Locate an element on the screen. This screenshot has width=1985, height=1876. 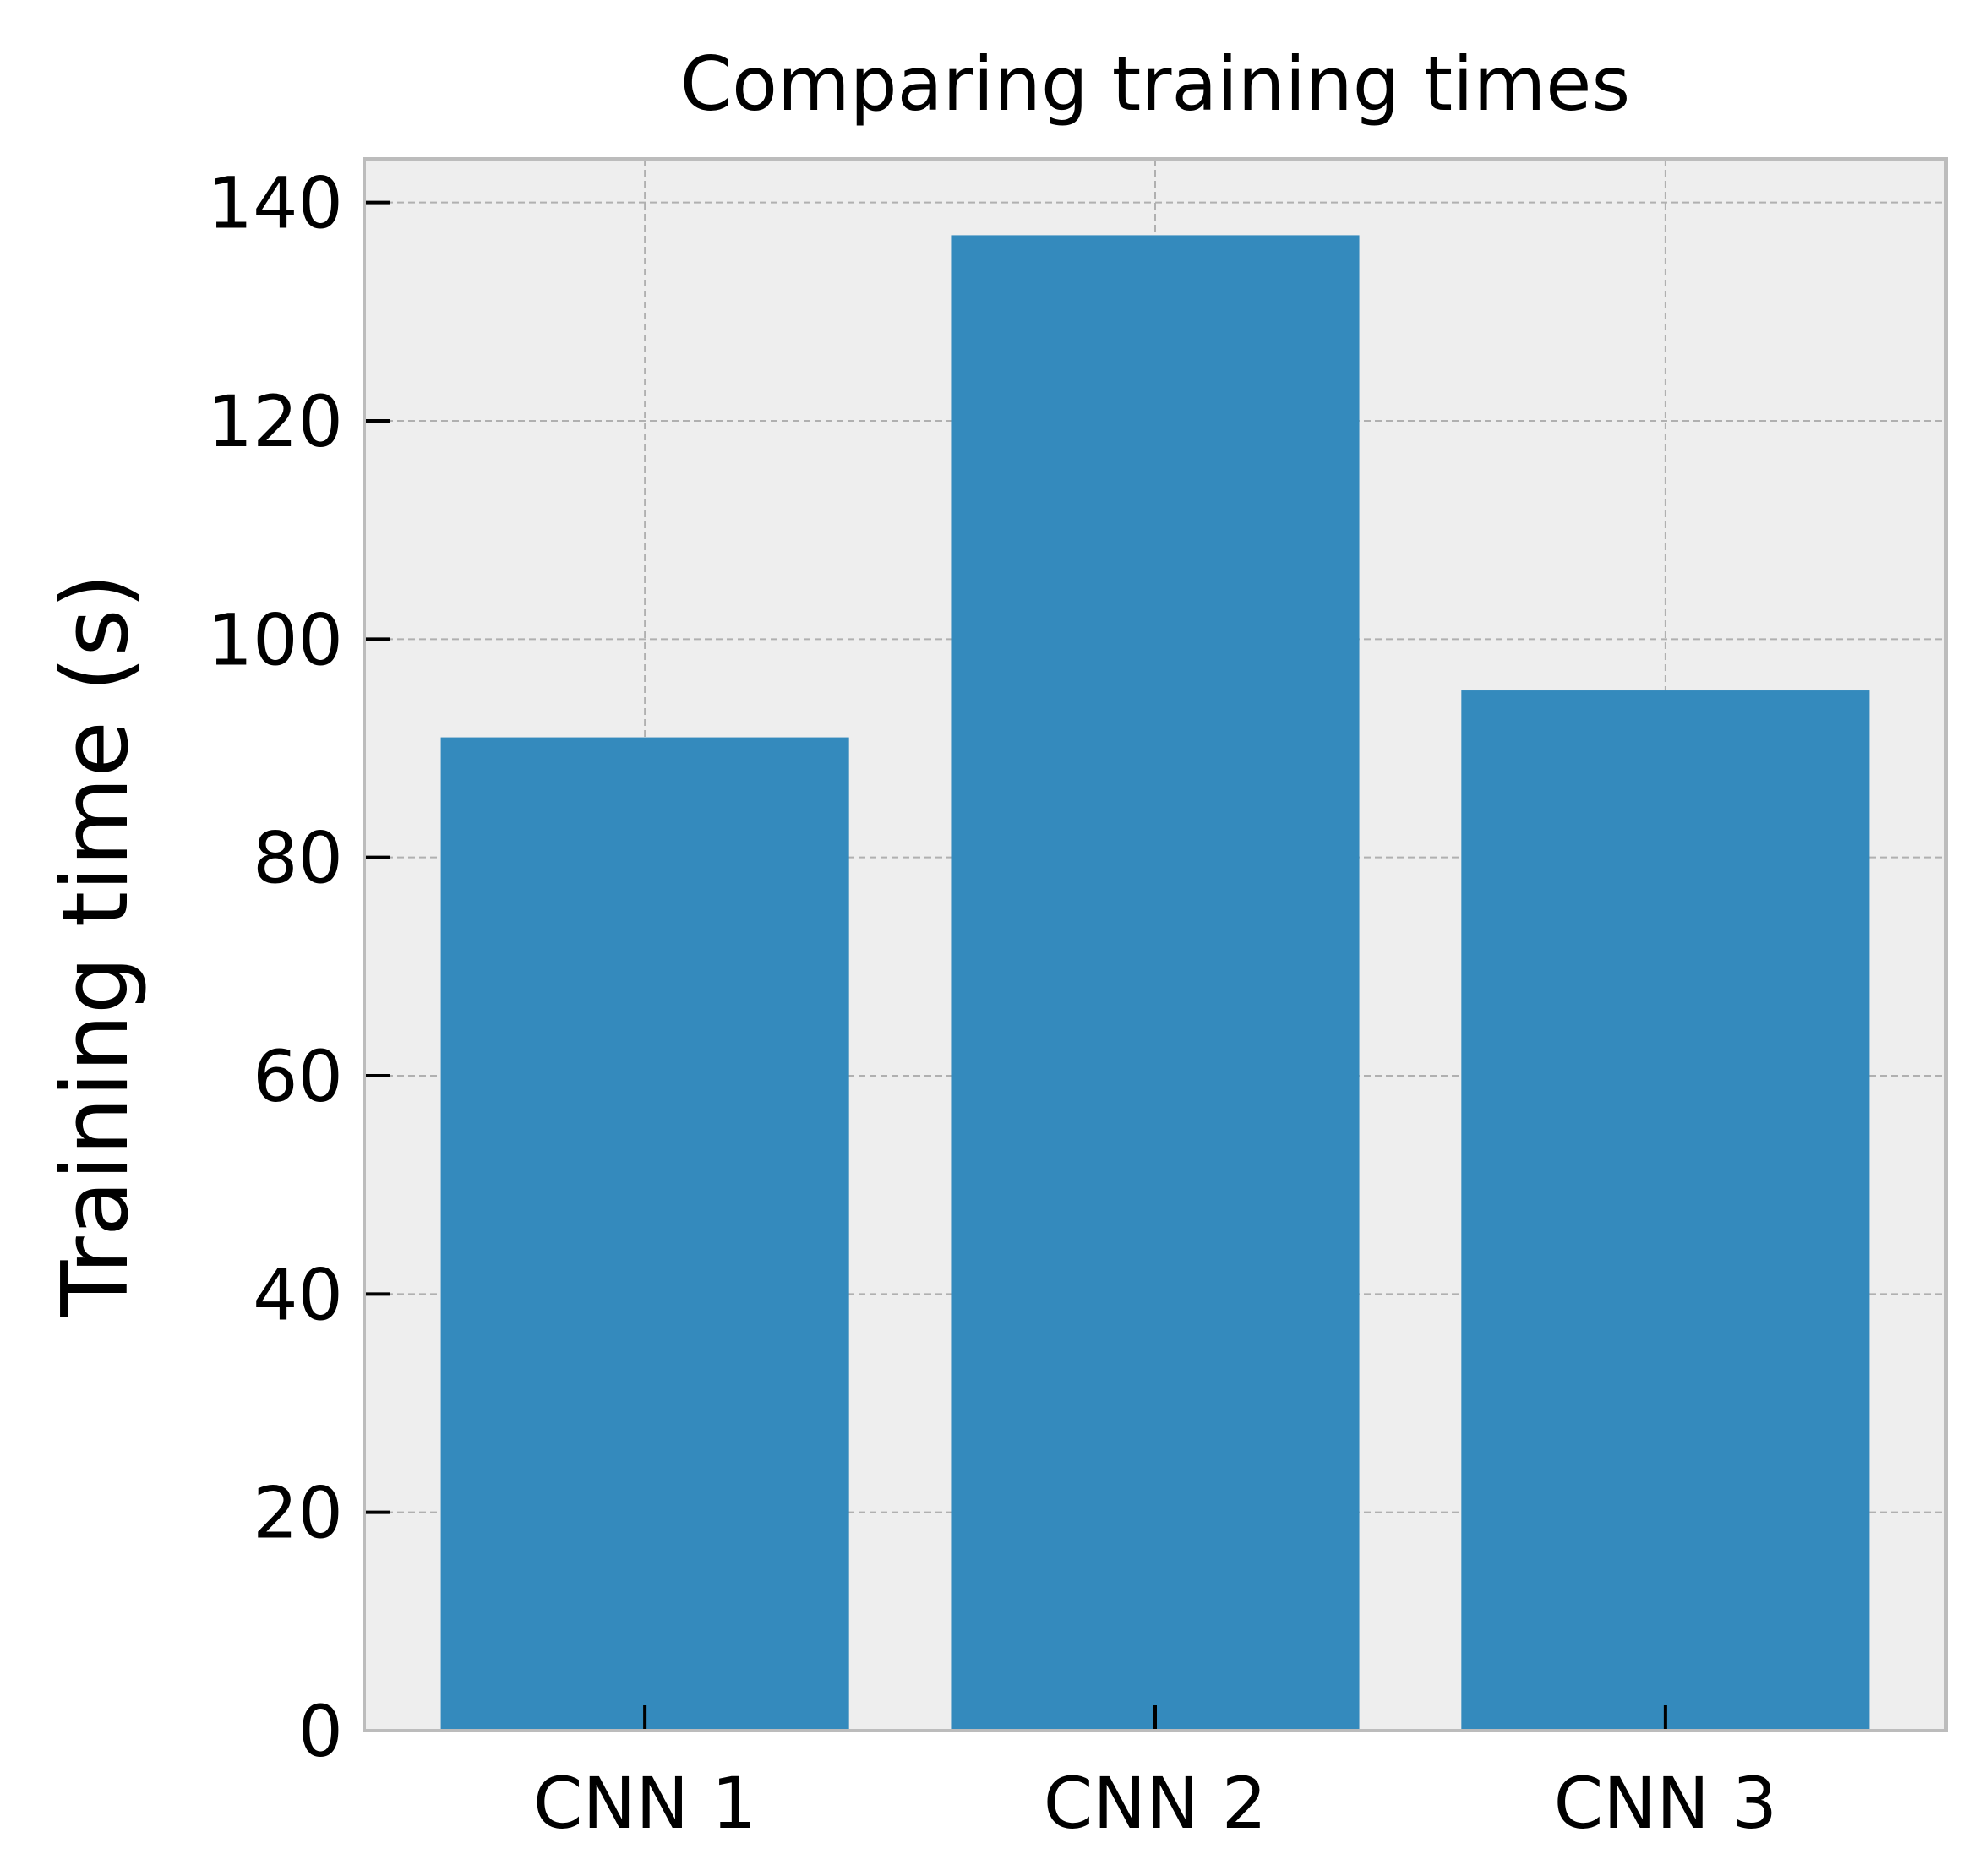
y-tick-label: 60 is located at coordinates (298, 1076).